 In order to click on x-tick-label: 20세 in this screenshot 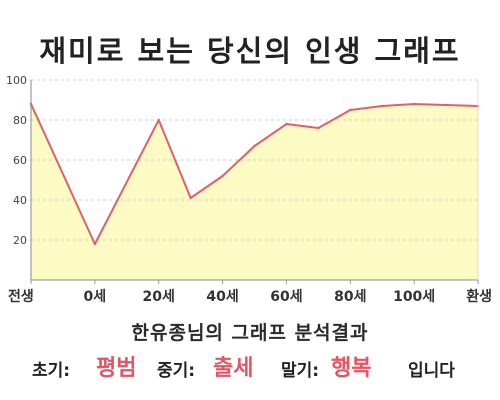, I will do `click(159, 297)`.